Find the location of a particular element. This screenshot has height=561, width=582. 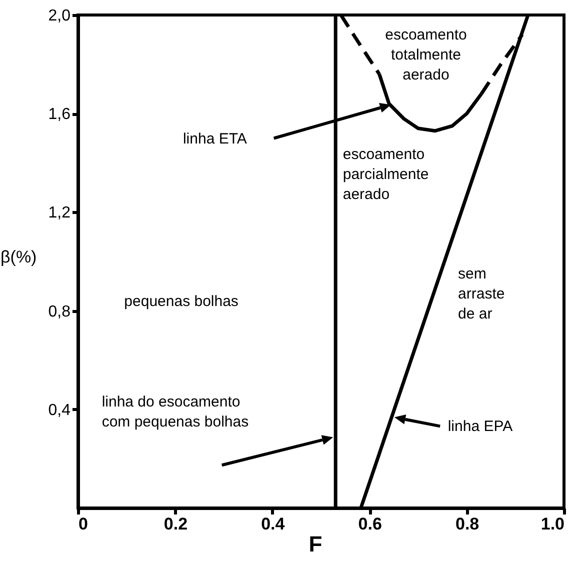

x-tick-label: 0.4 is located at coordinates (273, 524).